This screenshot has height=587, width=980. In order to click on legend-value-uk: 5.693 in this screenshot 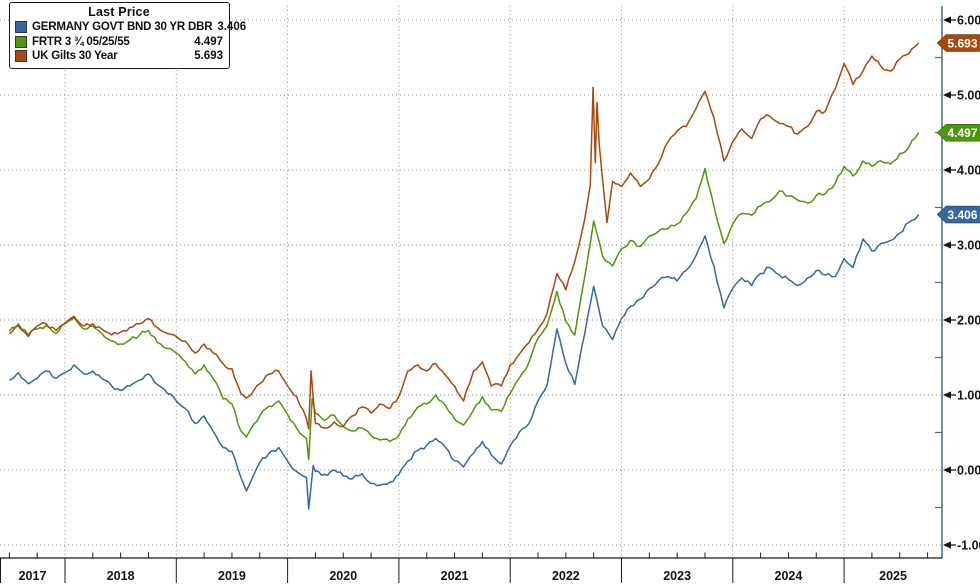, I will do `click(208, 56)`.